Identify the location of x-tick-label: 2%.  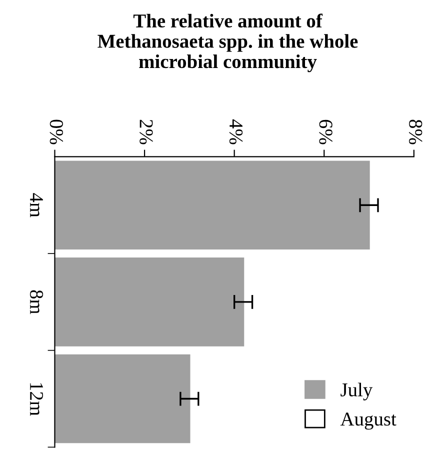
(146, 132).